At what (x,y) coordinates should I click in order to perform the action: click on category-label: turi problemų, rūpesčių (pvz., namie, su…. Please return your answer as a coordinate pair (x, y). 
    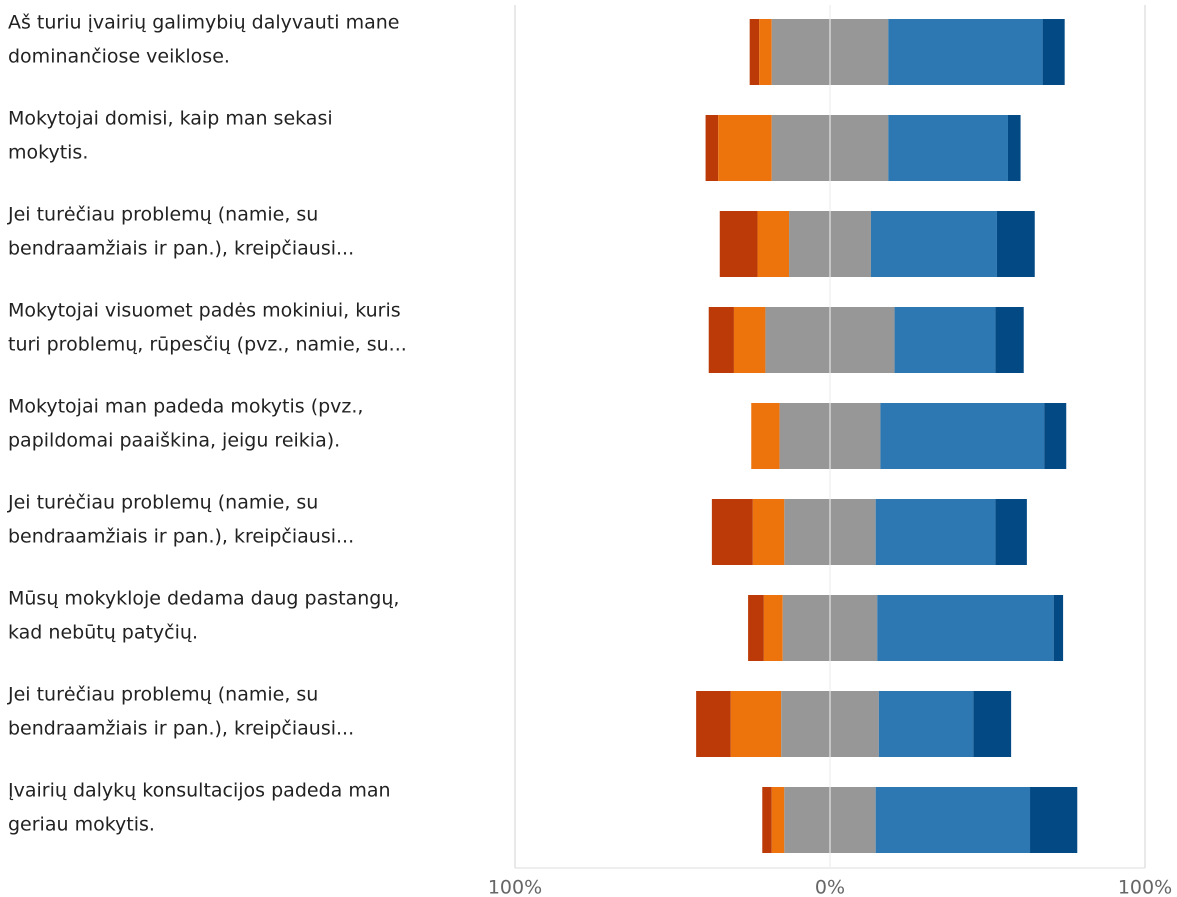
    Looking at the image, I should click on (207, 345).